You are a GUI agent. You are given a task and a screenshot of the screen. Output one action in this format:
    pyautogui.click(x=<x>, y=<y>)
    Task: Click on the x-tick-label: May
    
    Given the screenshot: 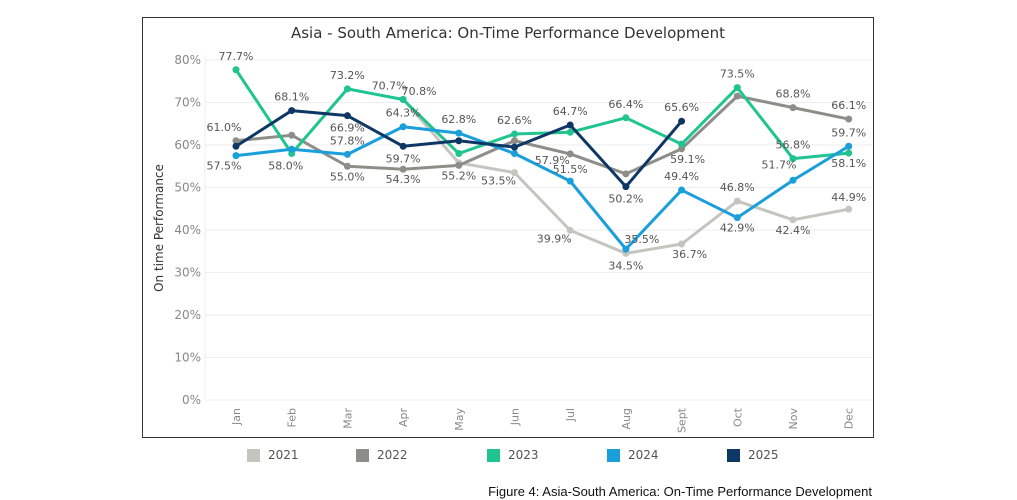 What is the action you would take?
    pyautogui.click(x=459, y=419)
    